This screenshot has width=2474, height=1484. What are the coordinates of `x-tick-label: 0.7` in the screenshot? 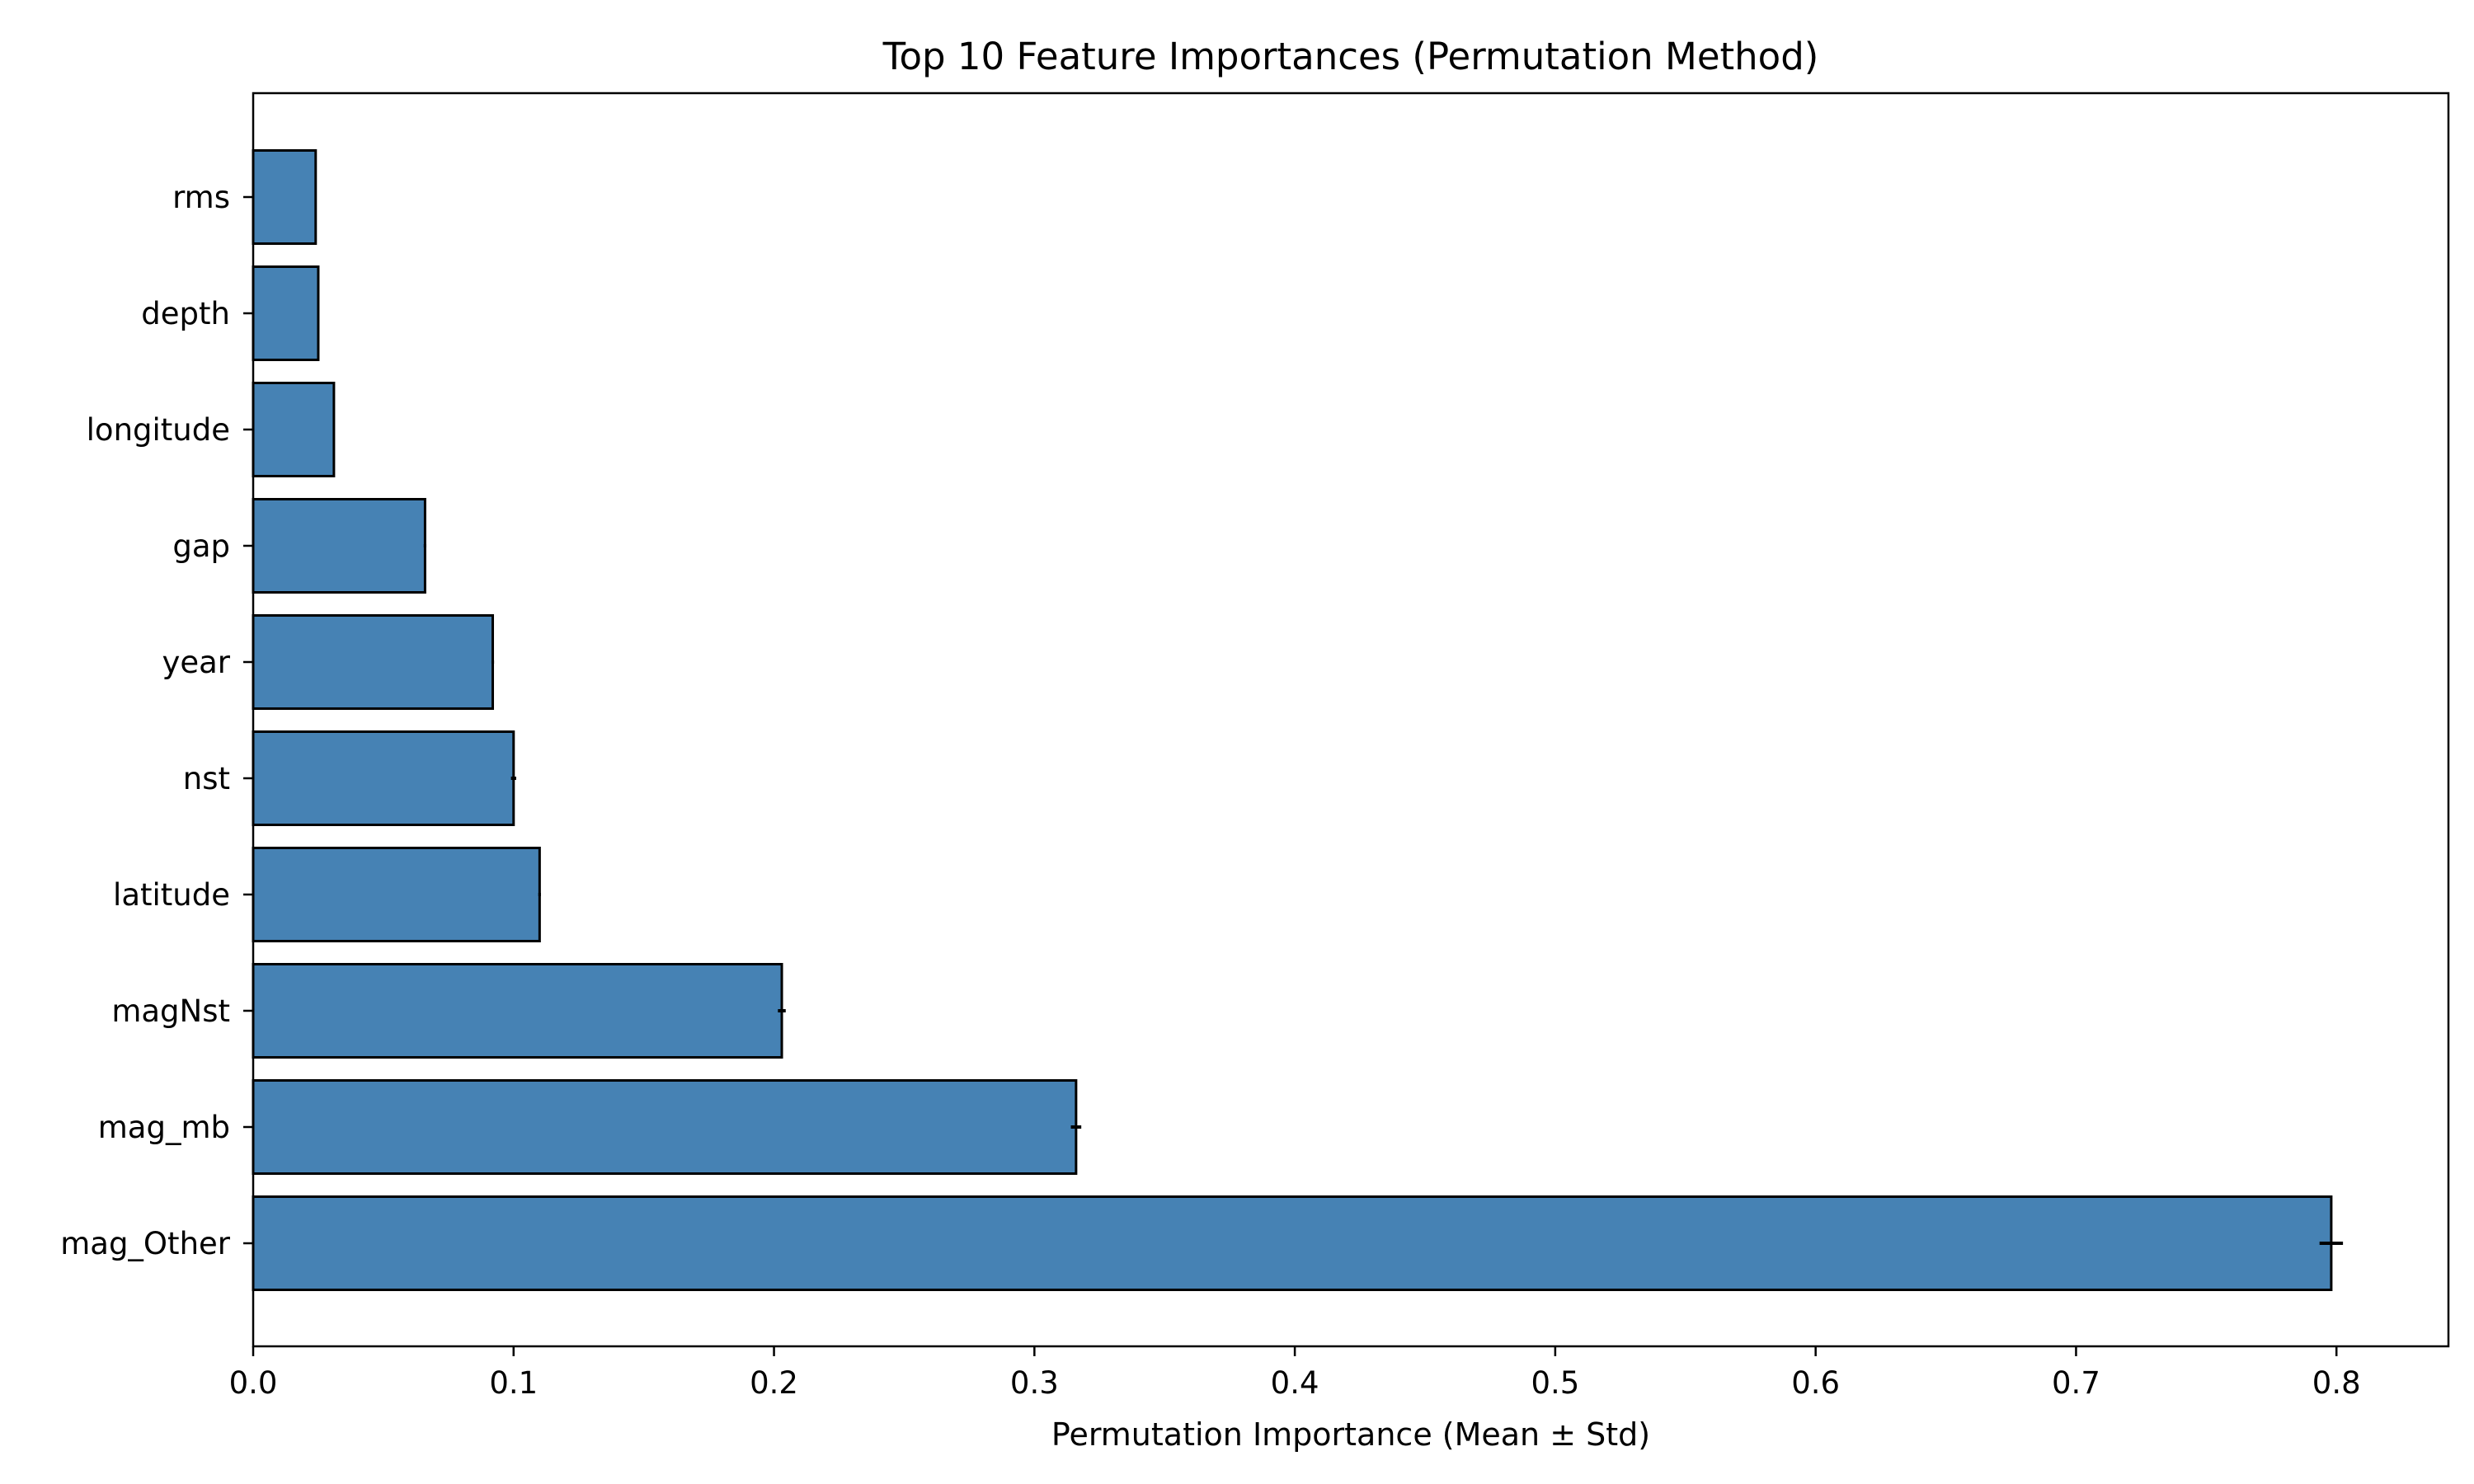 It's located at (2076, 1383).